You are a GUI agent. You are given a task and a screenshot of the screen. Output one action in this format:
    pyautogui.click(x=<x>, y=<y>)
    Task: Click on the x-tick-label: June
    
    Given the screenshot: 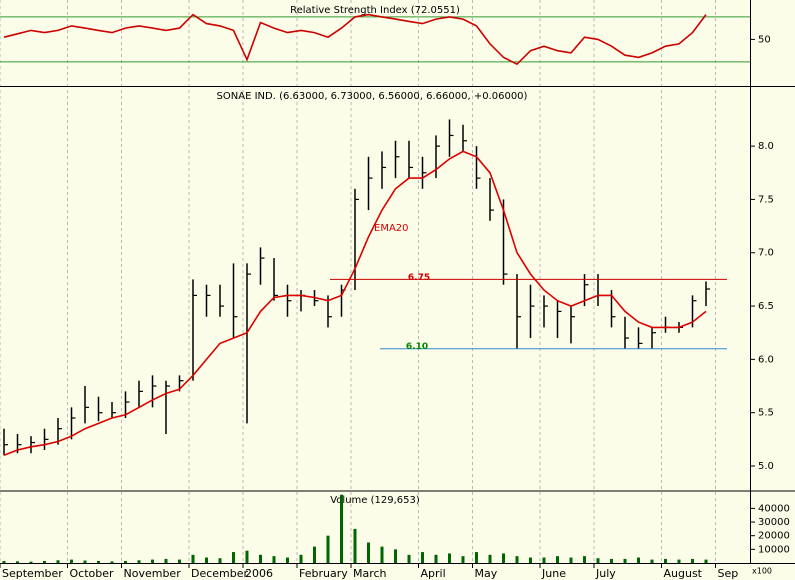 What is the action you would take?
    pyautogui.click(x=553, y=573)
    